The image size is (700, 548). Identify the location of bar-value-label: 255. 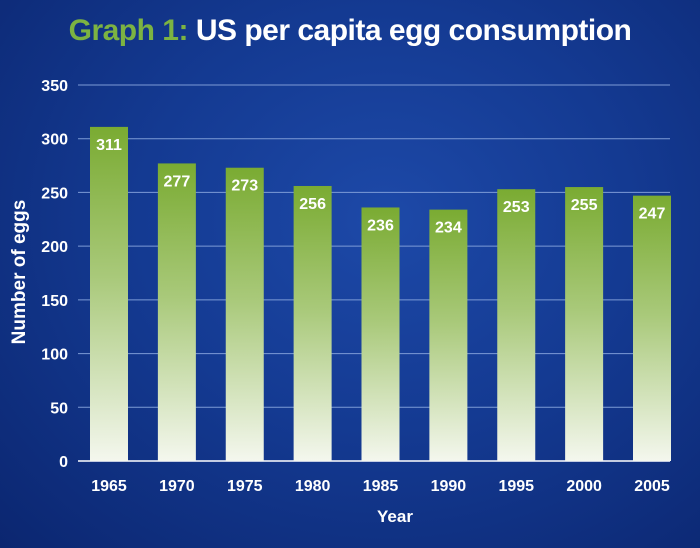
(584, 205).